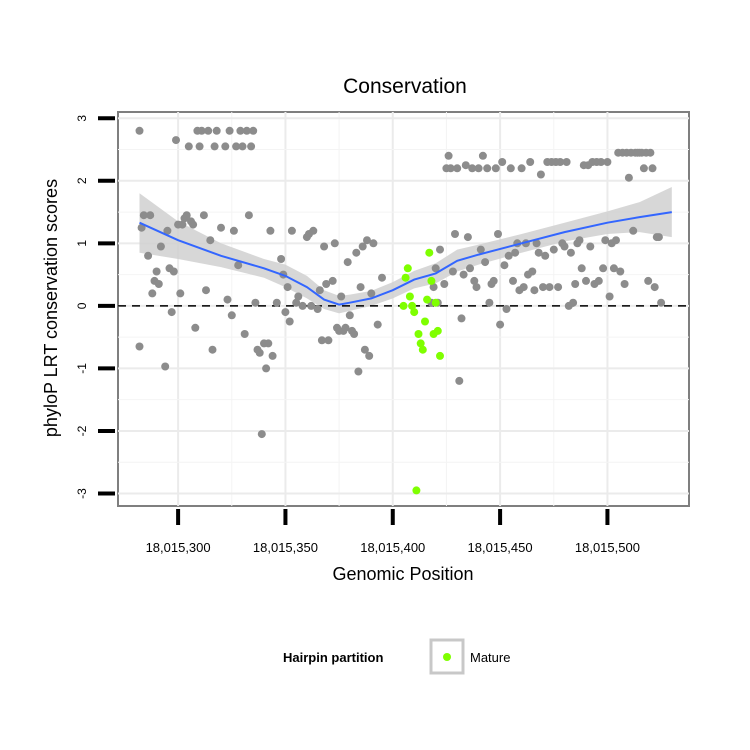 The image size is (750, 750). I want to click on y-tick-label-6: 3, so click(82, 118).